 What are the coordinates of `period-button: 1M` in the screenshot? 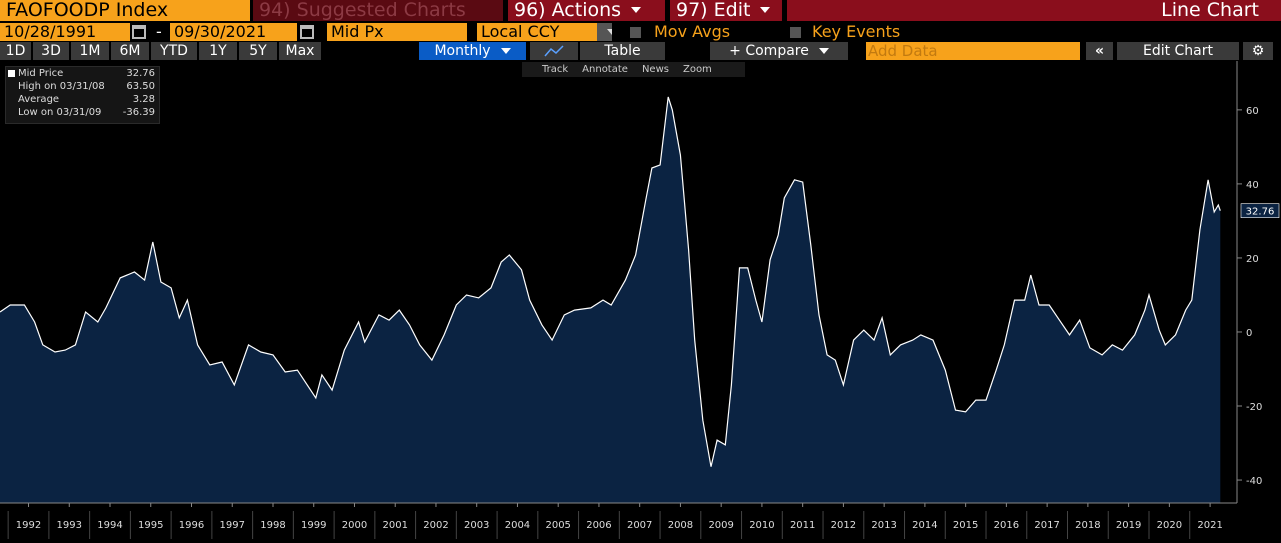 It's located at (90, 51).